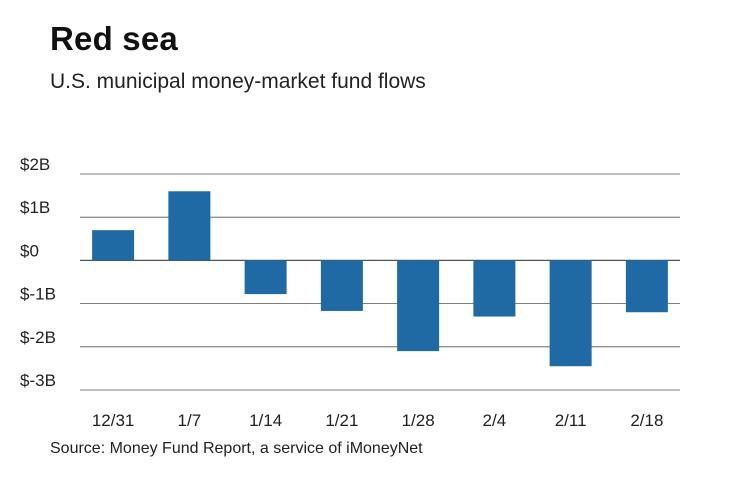 This screenshot has width=740, height=482. What do you see at coordinates (238, 81) in the screenshot?
I see `chart-subtitle: U.S. municipal money-market fund flows` at bounding box center [238, 81].